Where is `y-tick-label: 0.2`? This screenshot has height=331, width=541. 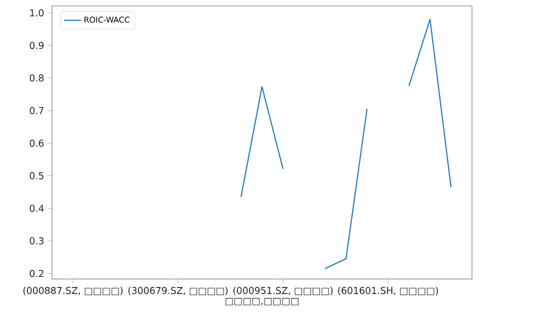 y-tick-label: 0.2 is located at coordinates (37, 274).